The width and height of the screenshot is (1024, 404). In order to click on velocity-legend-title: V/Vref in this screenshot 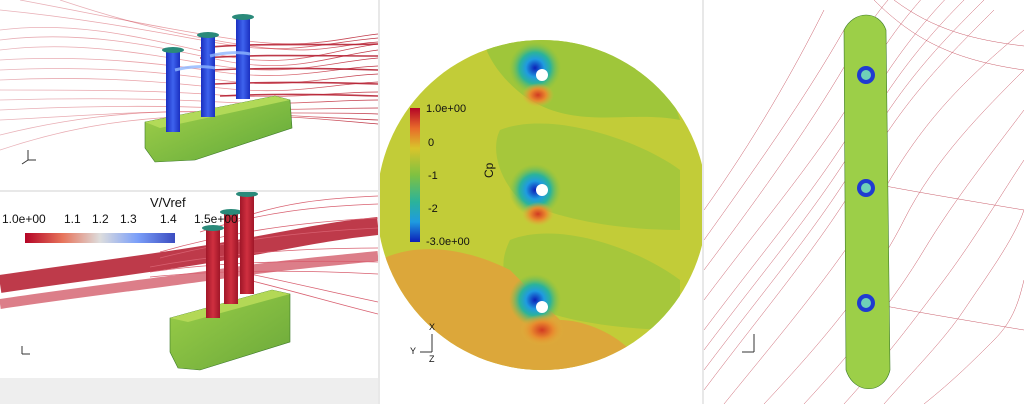, I will do `click(168, 202)`.